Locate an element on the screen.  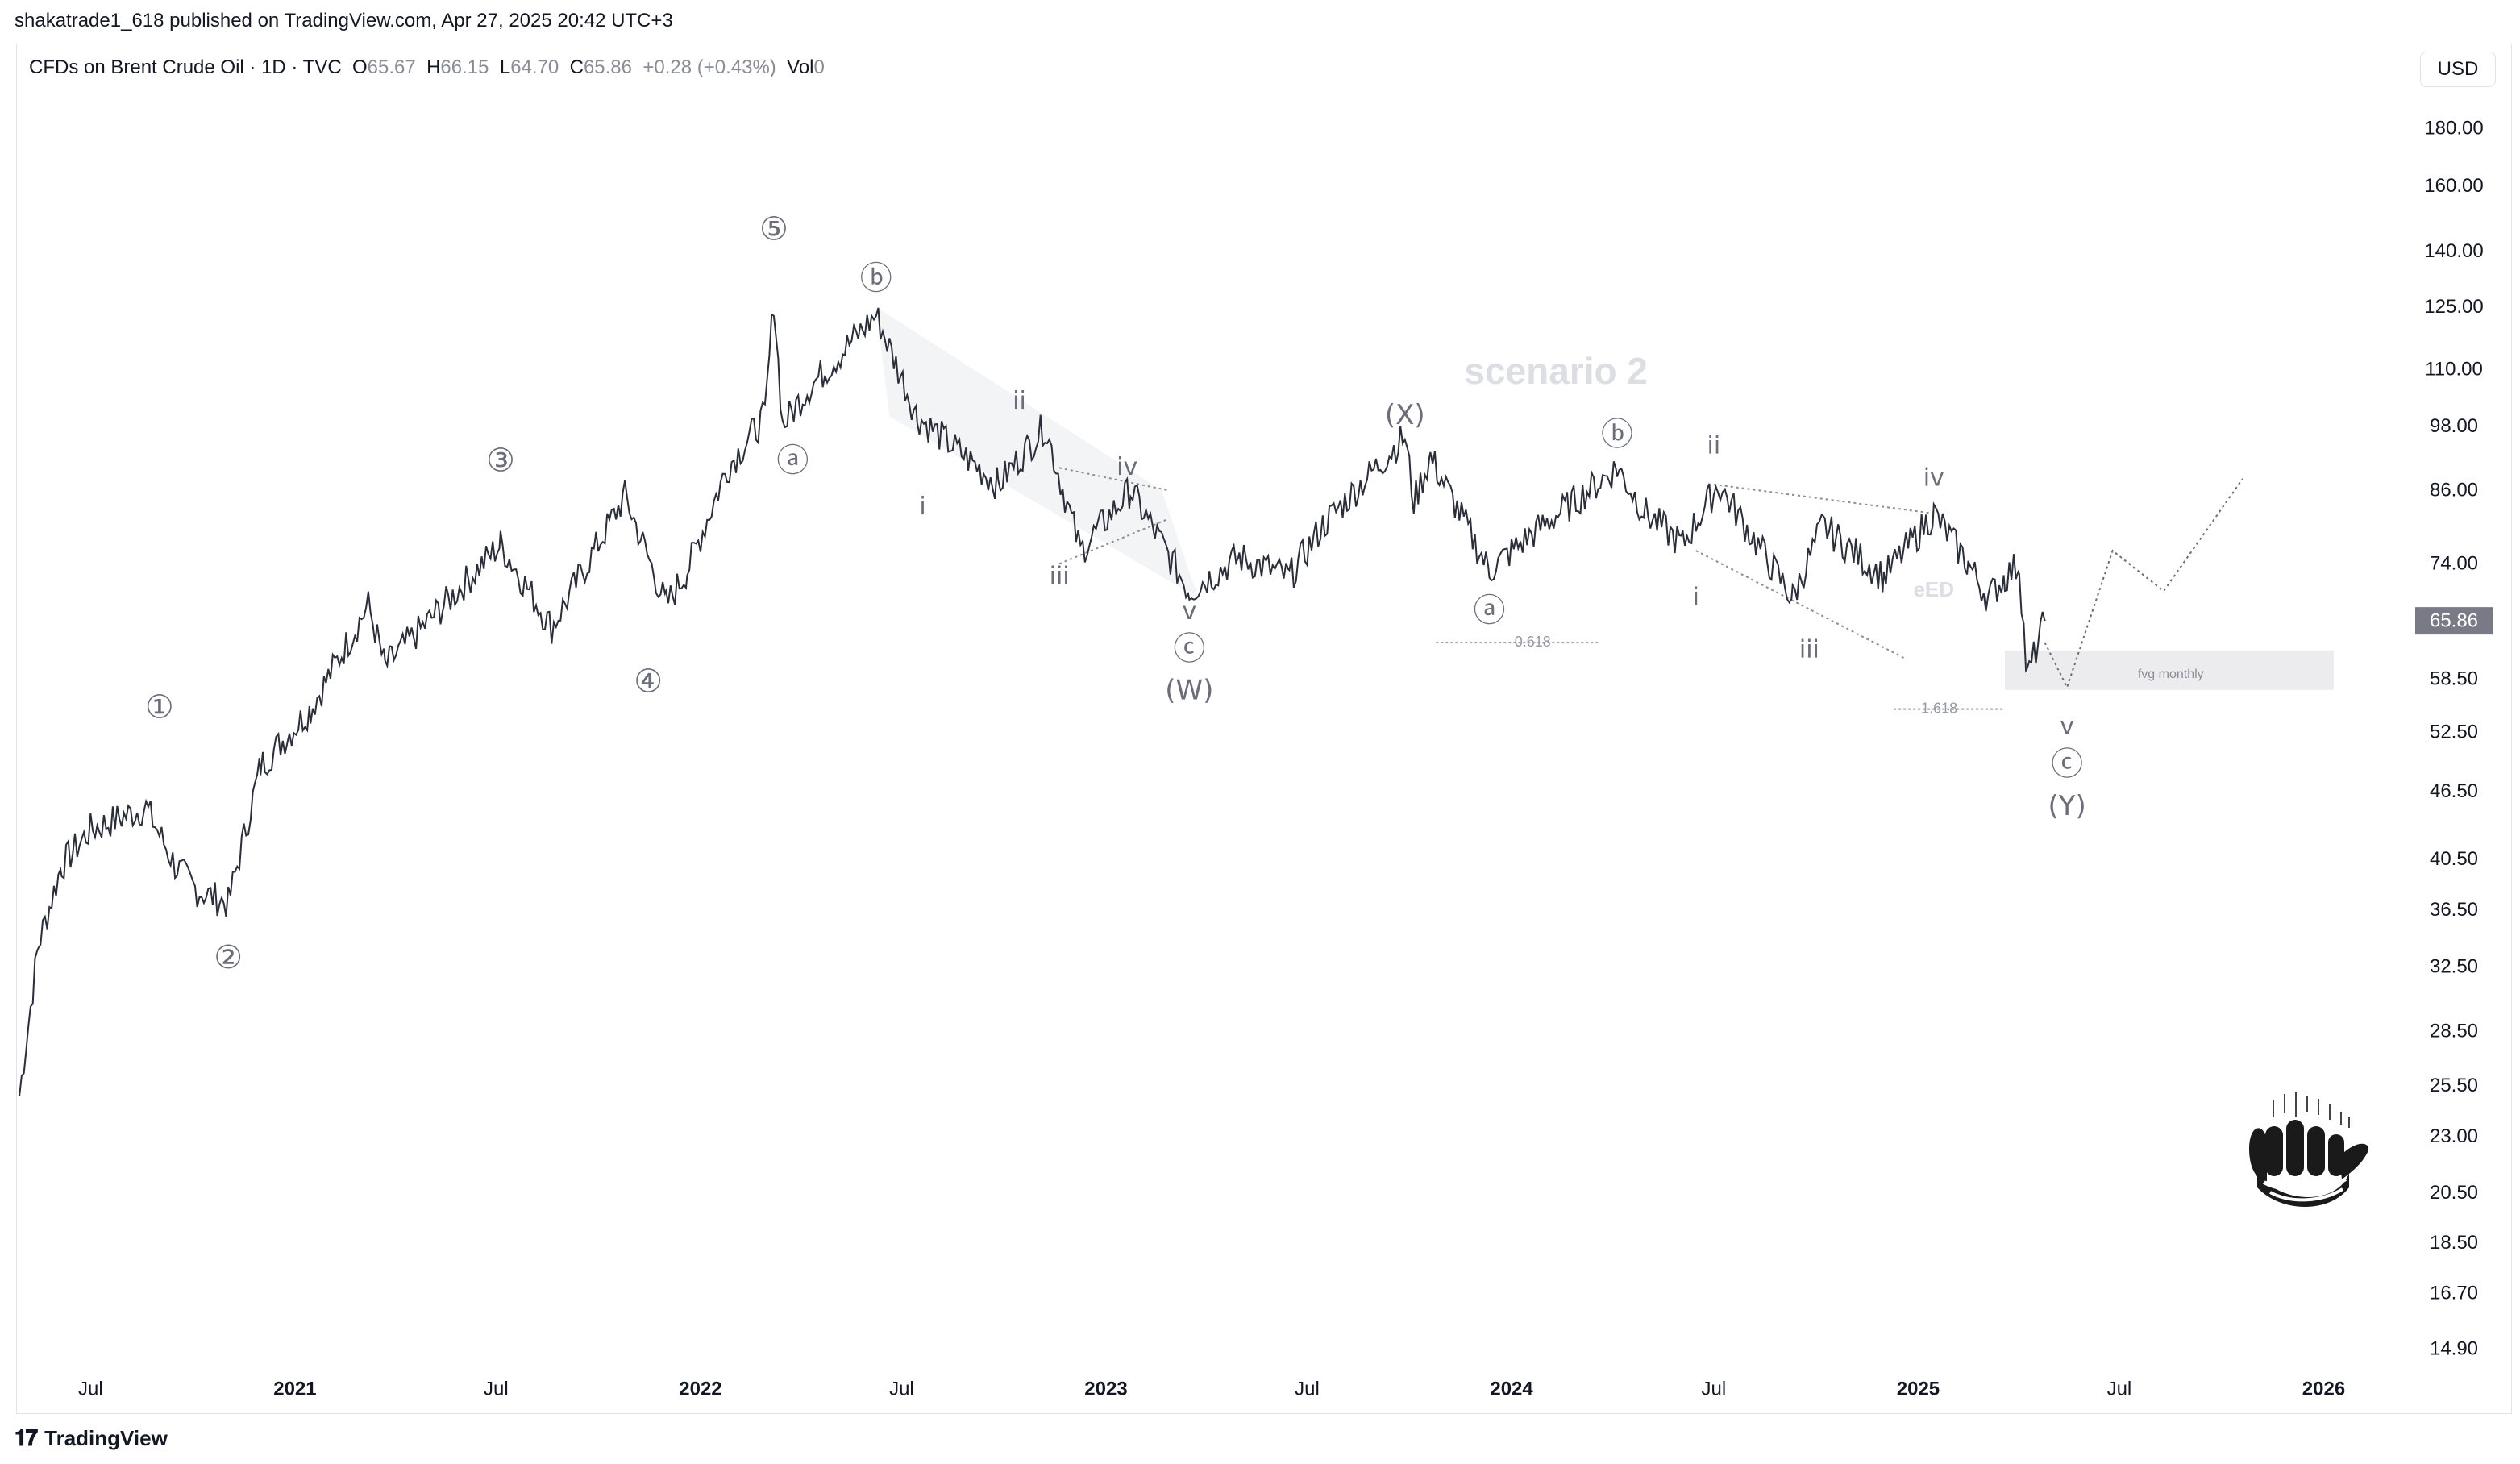
price-tick-label: 58.50 is located at coordinates (2454, 678).